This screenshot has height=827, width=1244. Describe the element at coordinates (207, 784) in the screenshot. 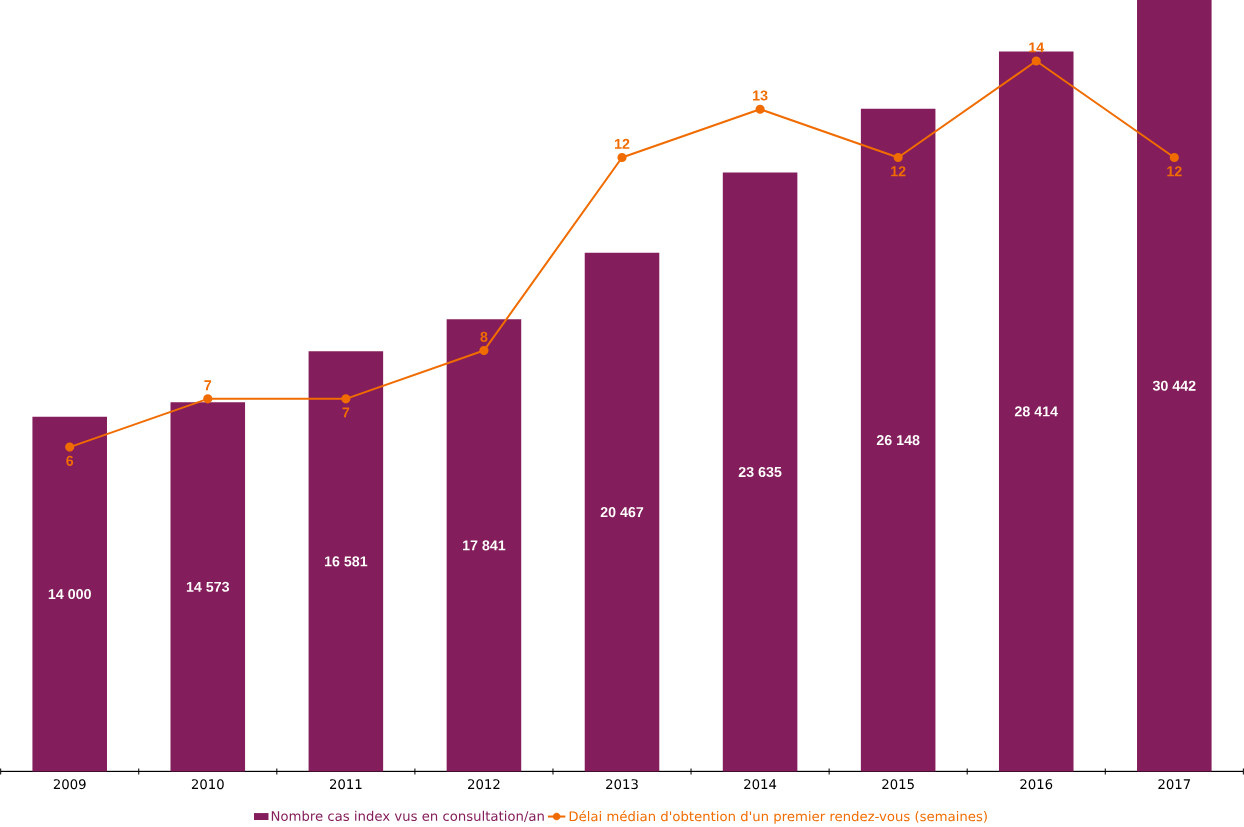

I see `x-tick-label: 2010` at that location.